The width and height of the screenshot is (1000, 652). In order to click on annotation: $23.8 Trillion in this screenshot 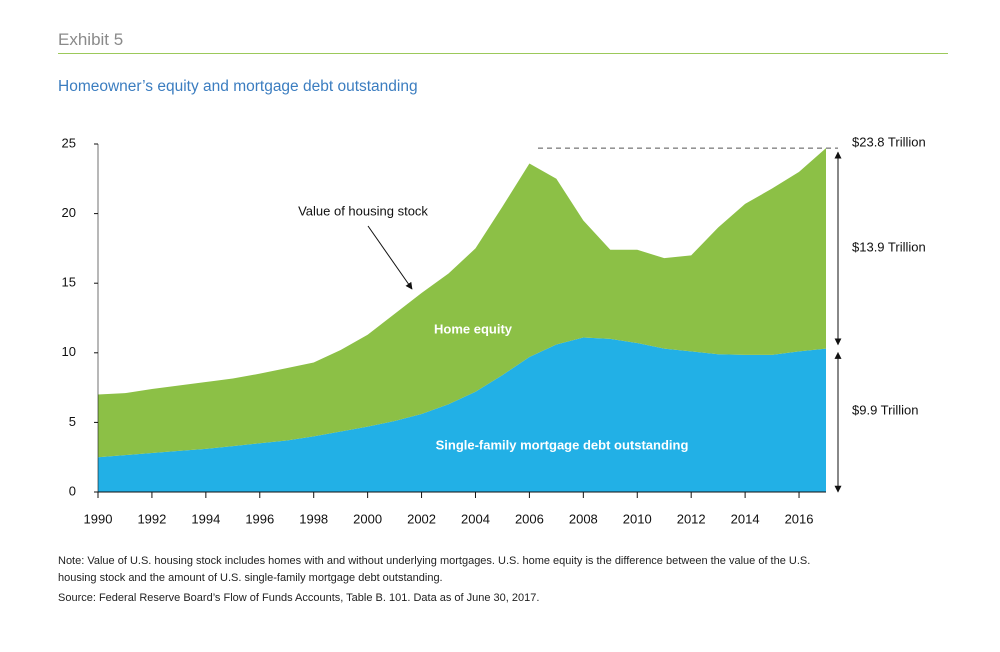, I will do `click(889, 141)`.